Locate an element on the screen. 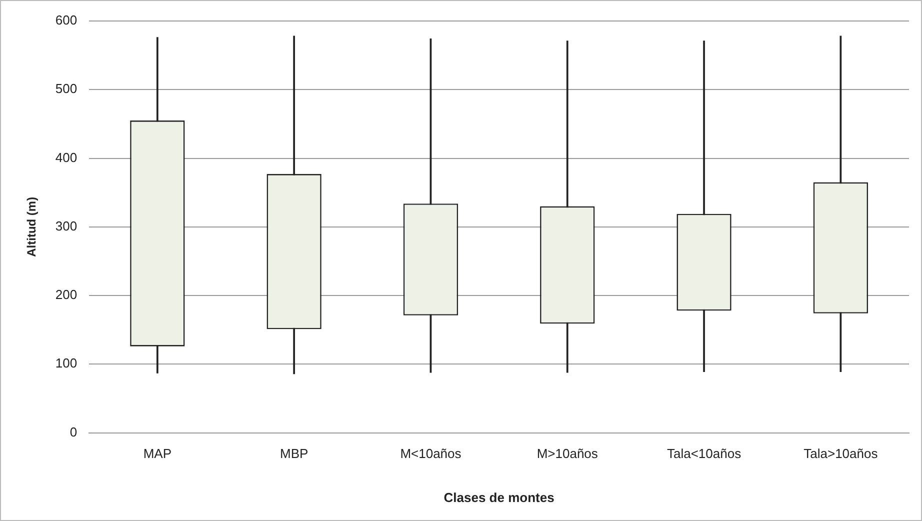 Image resolution: width=922 pixels, height=521 pixels. y-tick-label: 100 is located at coordinates (66, 363).